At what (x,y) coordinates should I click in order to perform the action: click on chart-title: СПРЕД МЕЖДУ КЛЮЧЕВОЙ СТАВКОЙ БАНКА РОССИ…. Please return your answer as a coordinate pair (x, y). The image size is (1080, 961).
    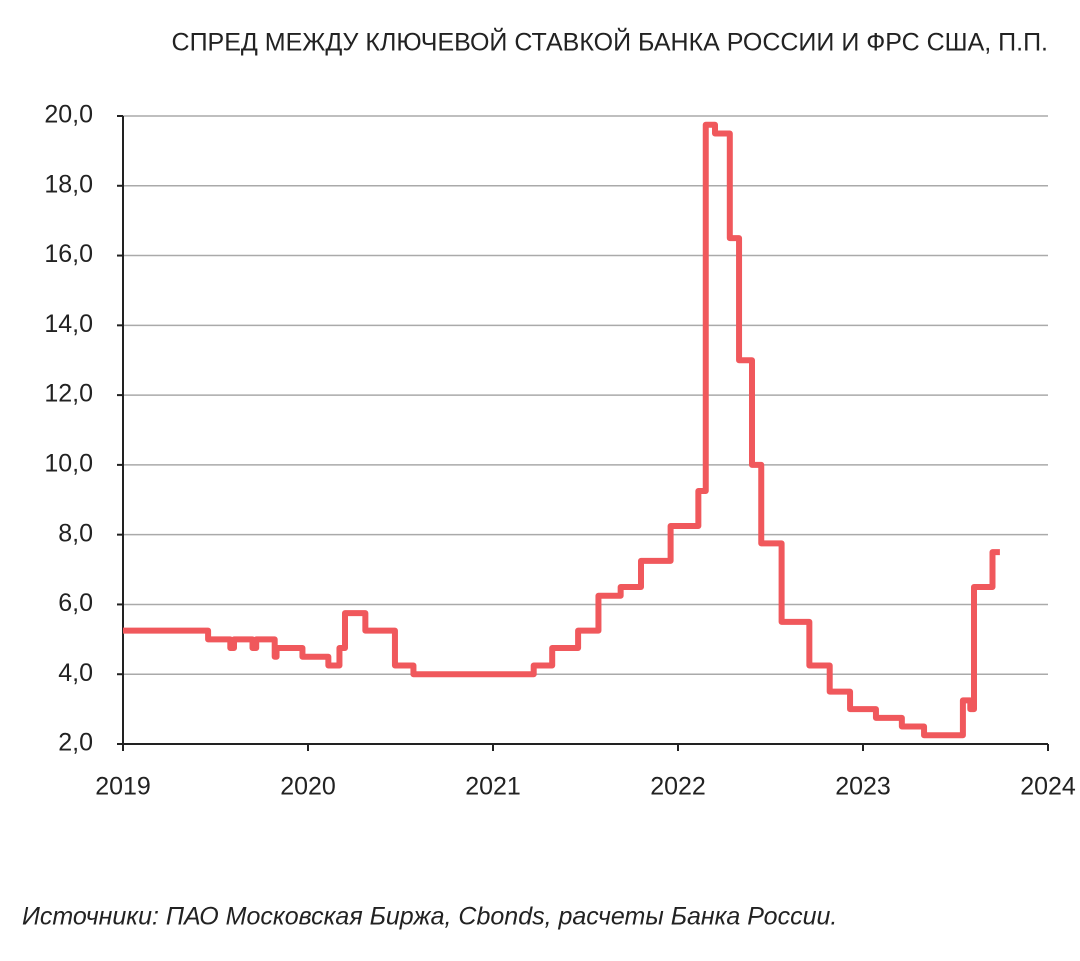
    Looking at the image, I should click on (610, 42).